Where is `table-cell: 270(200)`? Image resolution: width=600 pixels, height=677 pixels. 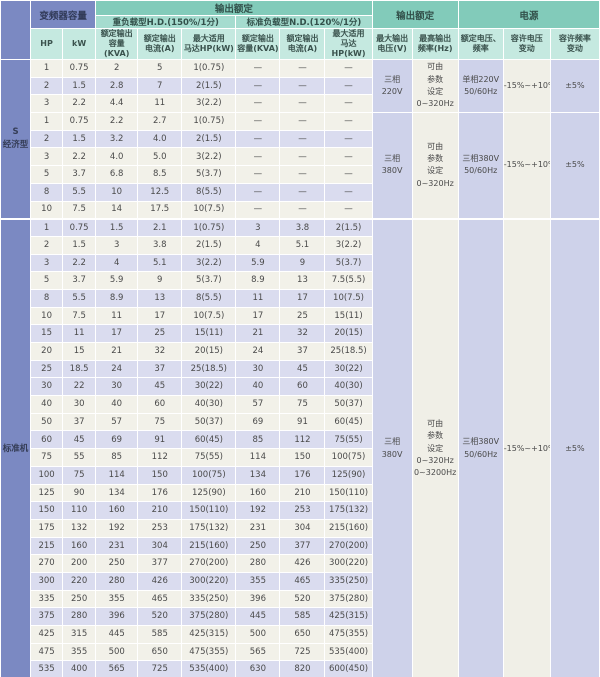
table-cell: 270(200) is located at coordinates (209, 563).